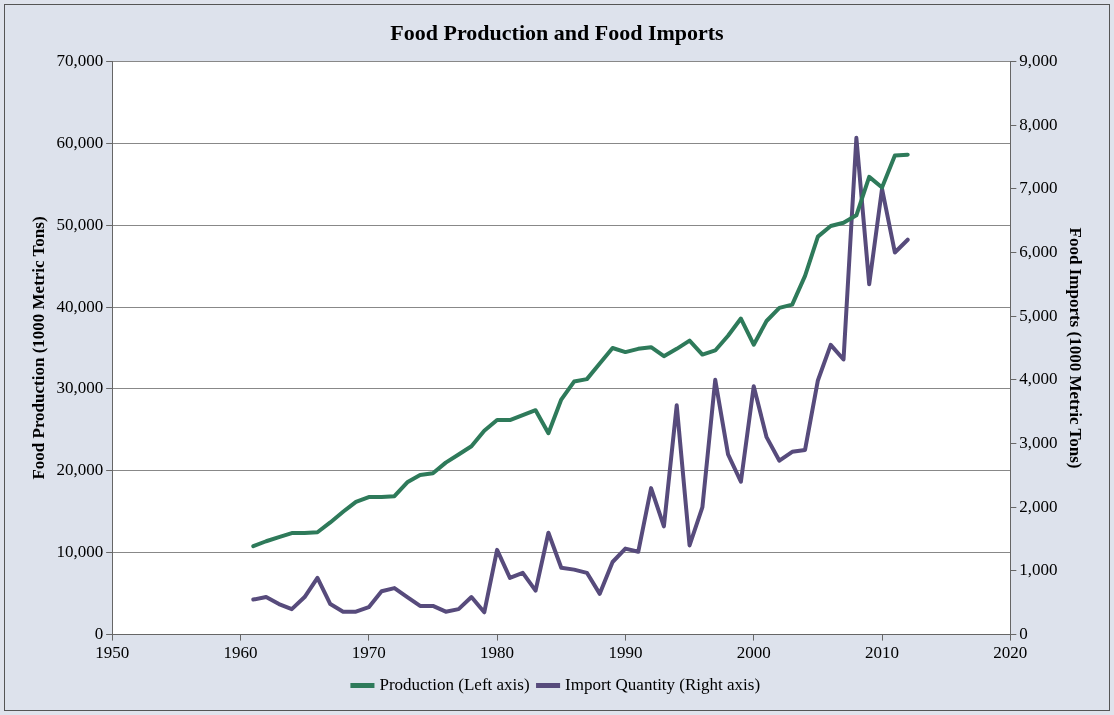 Image resolution: width=1114 pixels, height=715 pixels. What do you see at coordinates (497, 653) in the screenshot?
I see `x-tick-label: 1980` at bounding box center [497, 653].